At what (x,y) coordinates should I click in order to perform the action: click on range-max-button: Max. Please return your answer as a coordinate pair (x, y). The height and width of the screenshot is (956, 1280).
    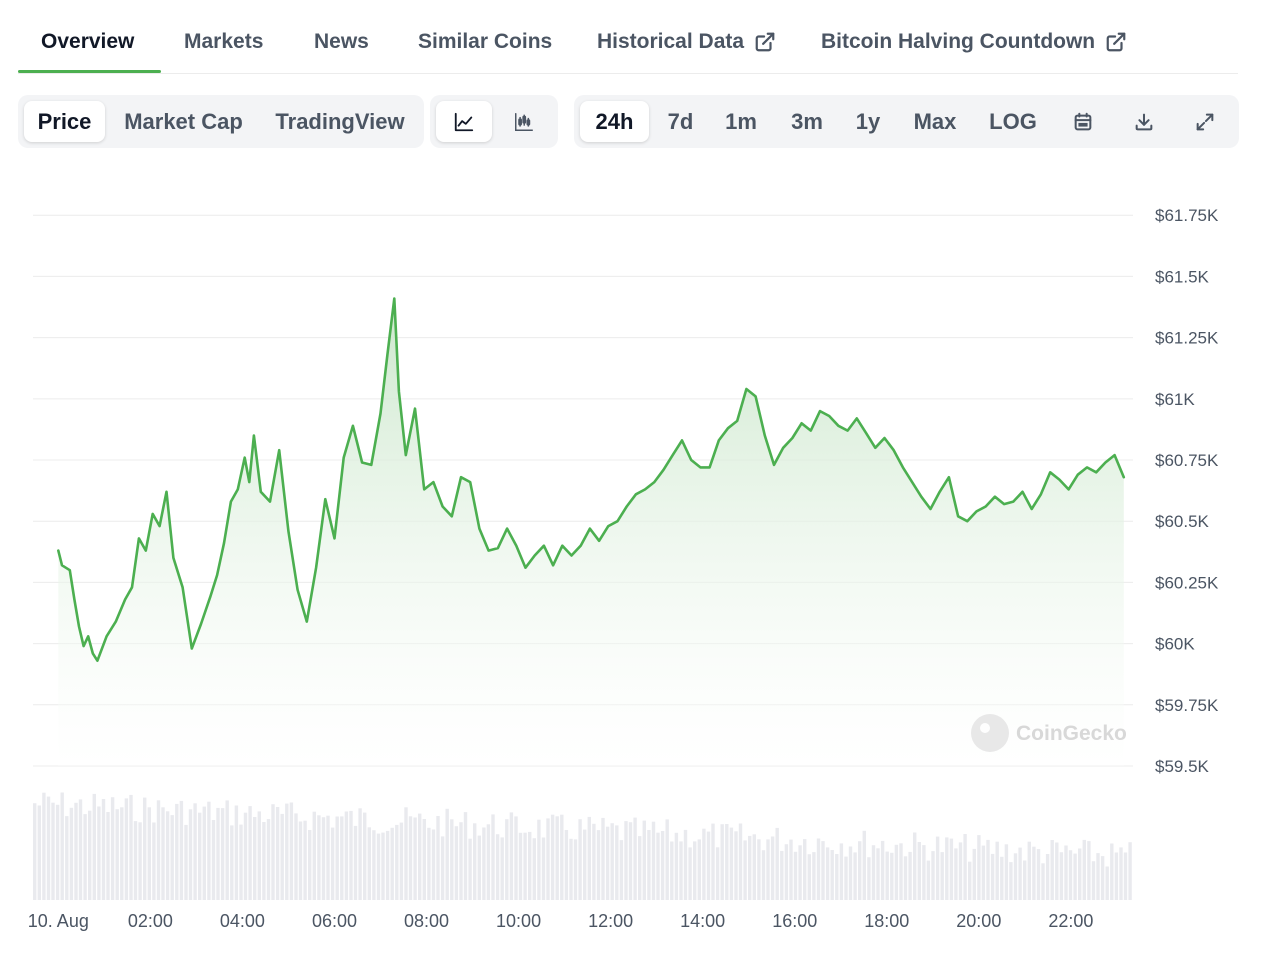
    Looking at the image, I should click on (935, 121).